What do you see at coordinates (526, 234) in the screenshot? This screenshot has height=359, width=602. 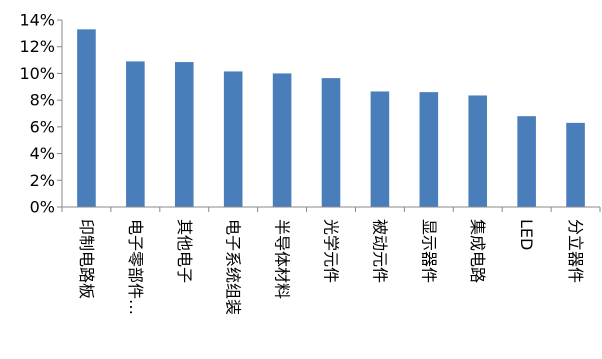 I see `x-category-label: LED` at bounding box center [526, 234].